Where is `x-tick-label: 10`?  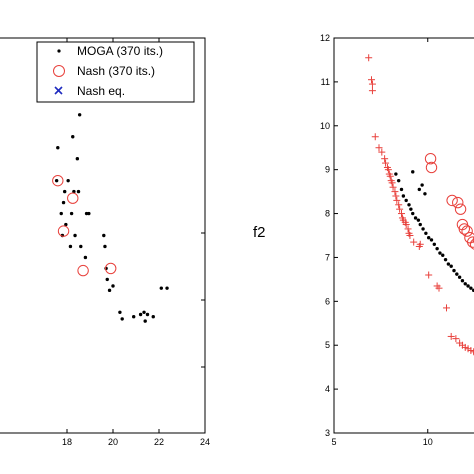 x-tick-label: 10 is located at coordinates (428, 442).